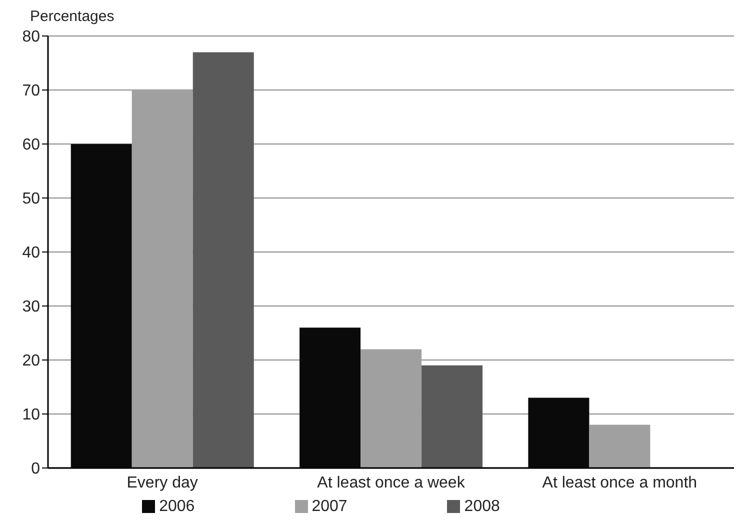  Describe the element at coordinates (482, 506) in the screenshot. I see `legend-label: 2008` at that location.